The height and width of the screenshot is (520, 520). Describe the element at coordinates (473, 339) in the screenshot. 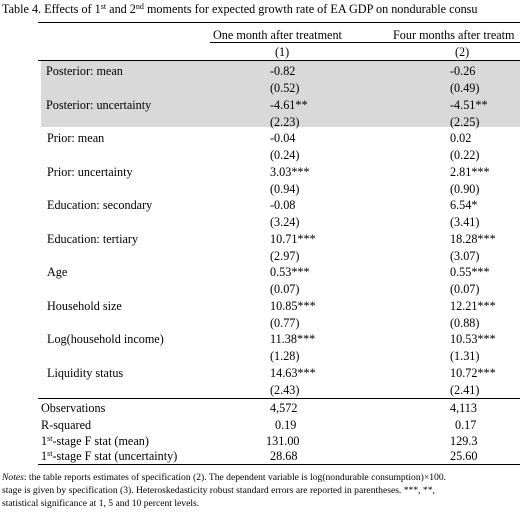

I see `row-col2-coef: 10.53***` at that location.